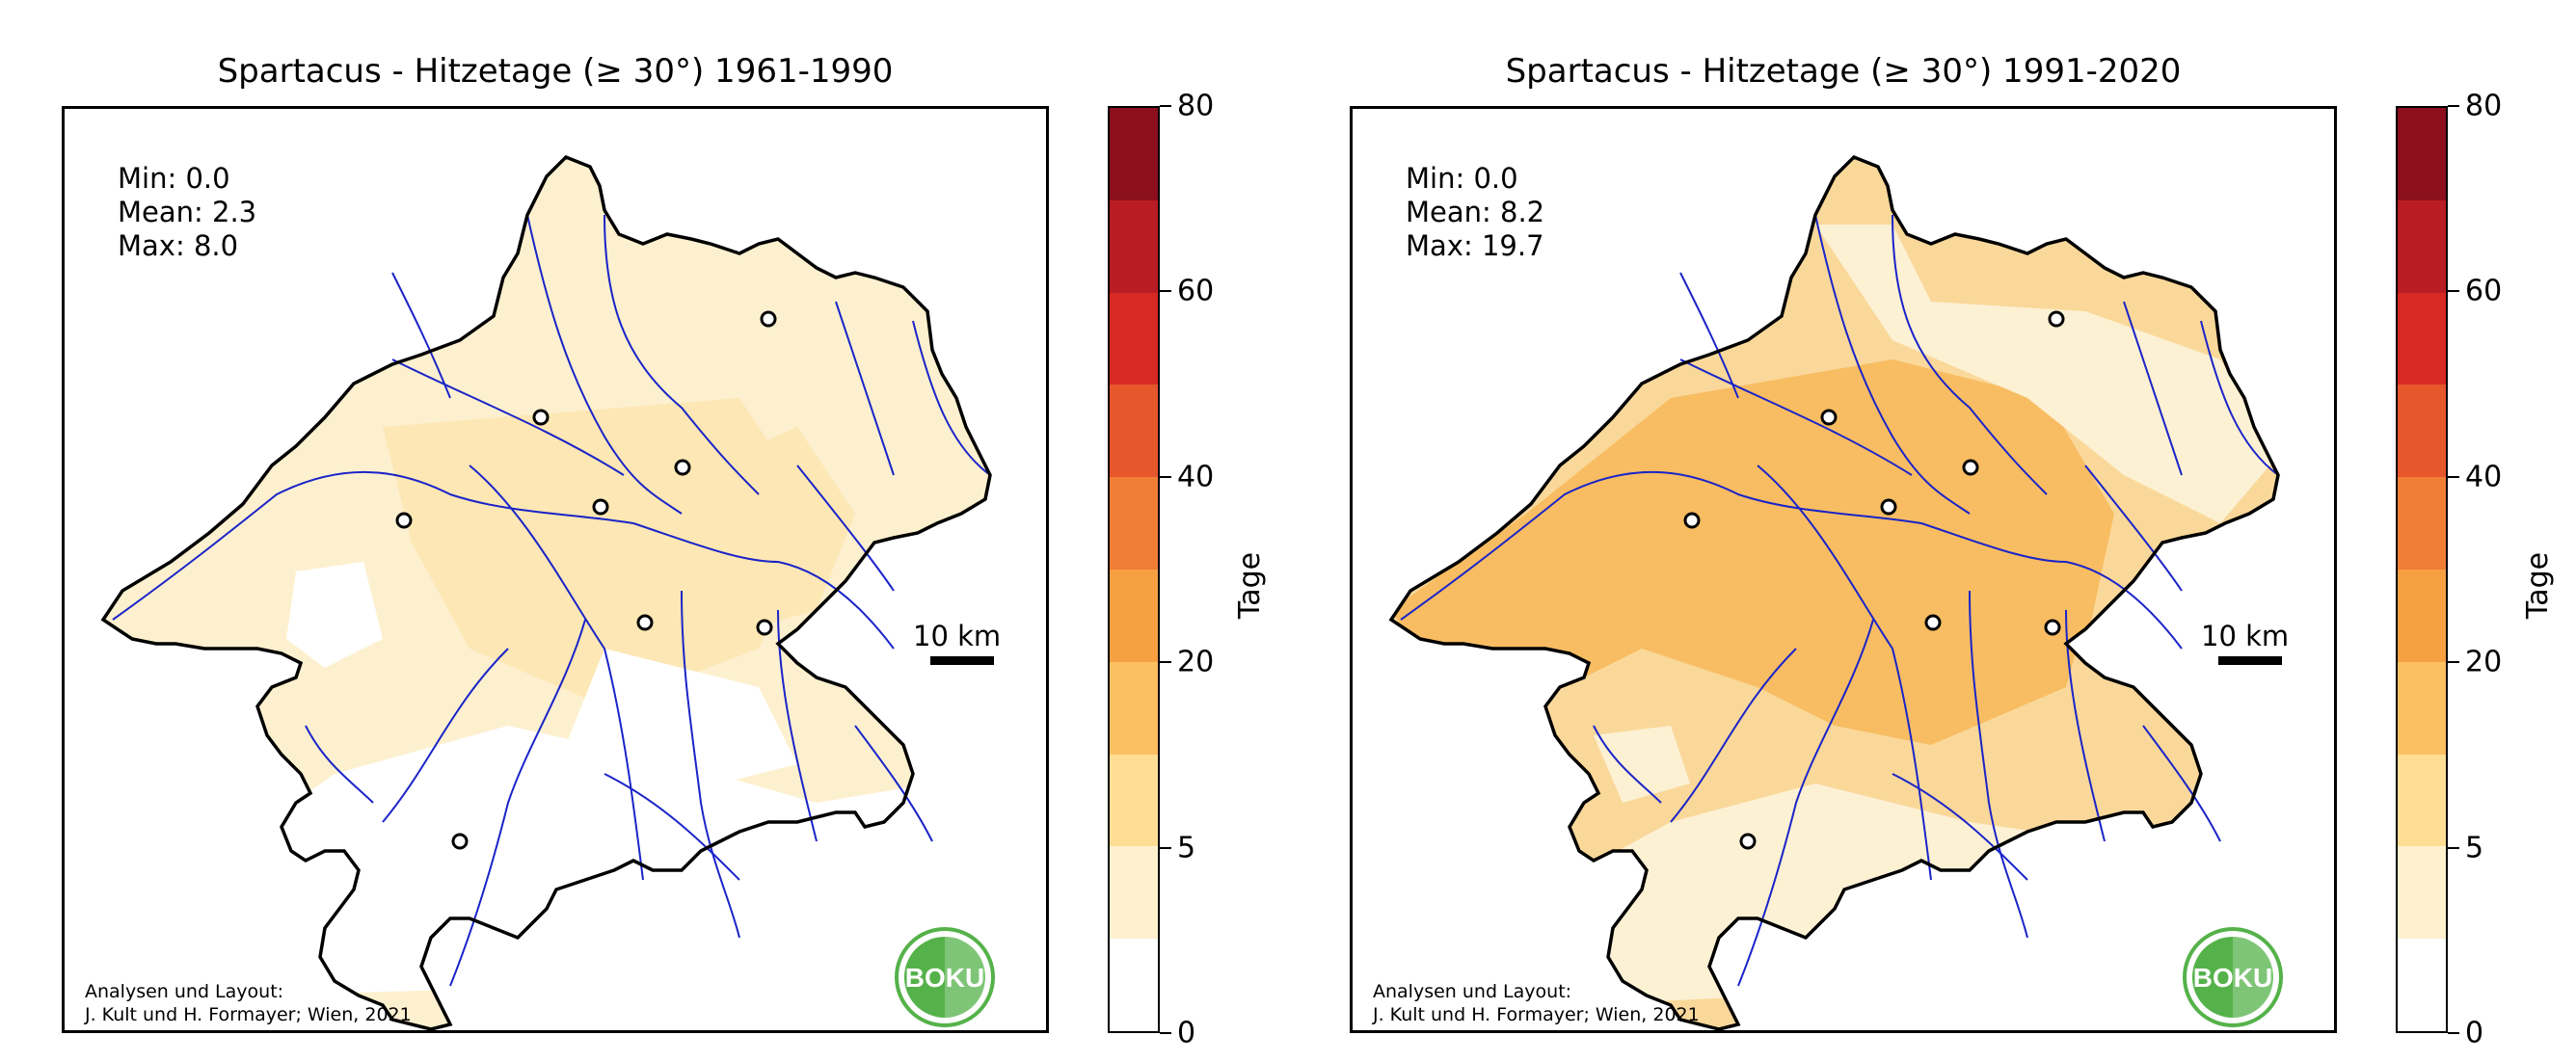 Image resolution: width=2576 pixels, height=1062 pixels. I want to click on cool-zone-southeast, so click(681, 726).